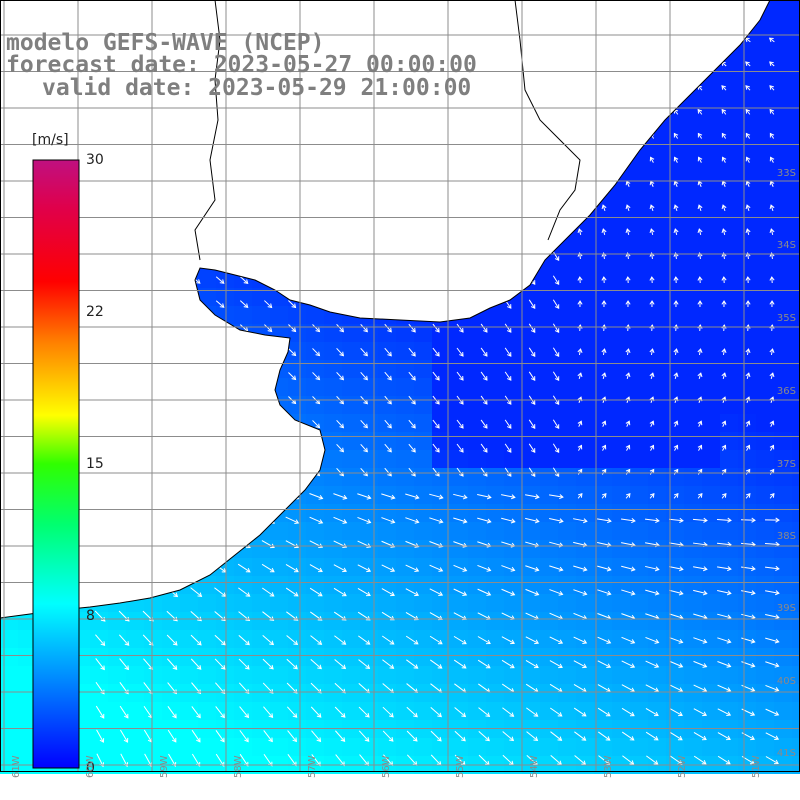 The height and width of the screenshot is (800, 800). I want to click on colorbar-tick-15: 15, so click(95, 464).